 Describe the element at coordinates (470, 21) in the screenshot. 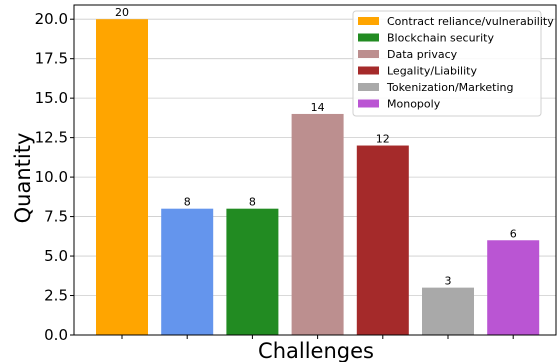

I see `legend-label: Contract reliance/vulnerability` at that location.